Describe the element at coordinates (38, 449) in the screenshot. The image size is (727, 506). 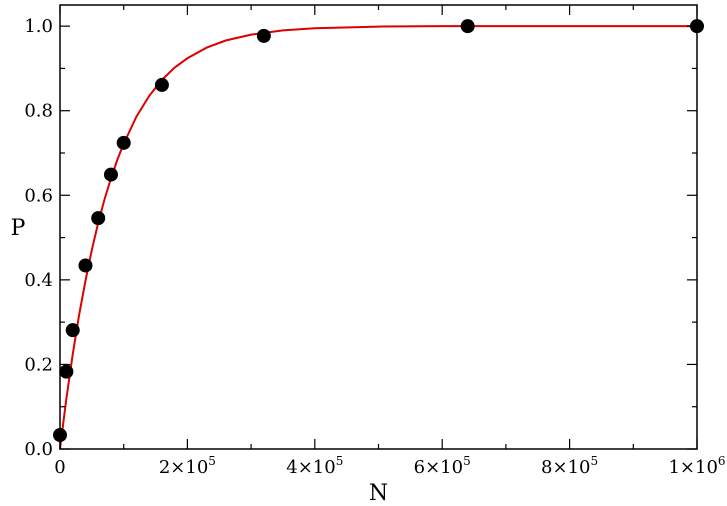
I see `y-tick-label: 0.0` at that location.